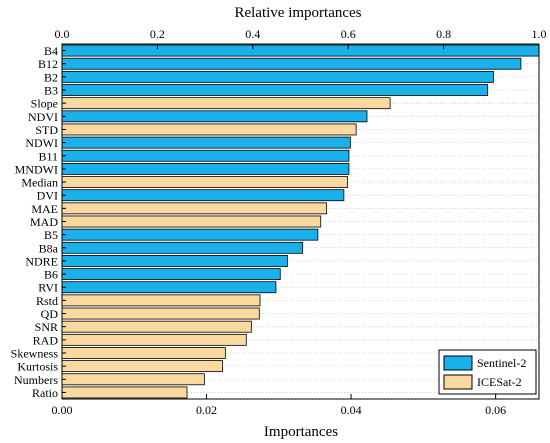 This screenshot has height=443, width=550. Describe the element at coordinates (348, 34) in the screenshot. I see `top-tick-label: 0.6` at that location.